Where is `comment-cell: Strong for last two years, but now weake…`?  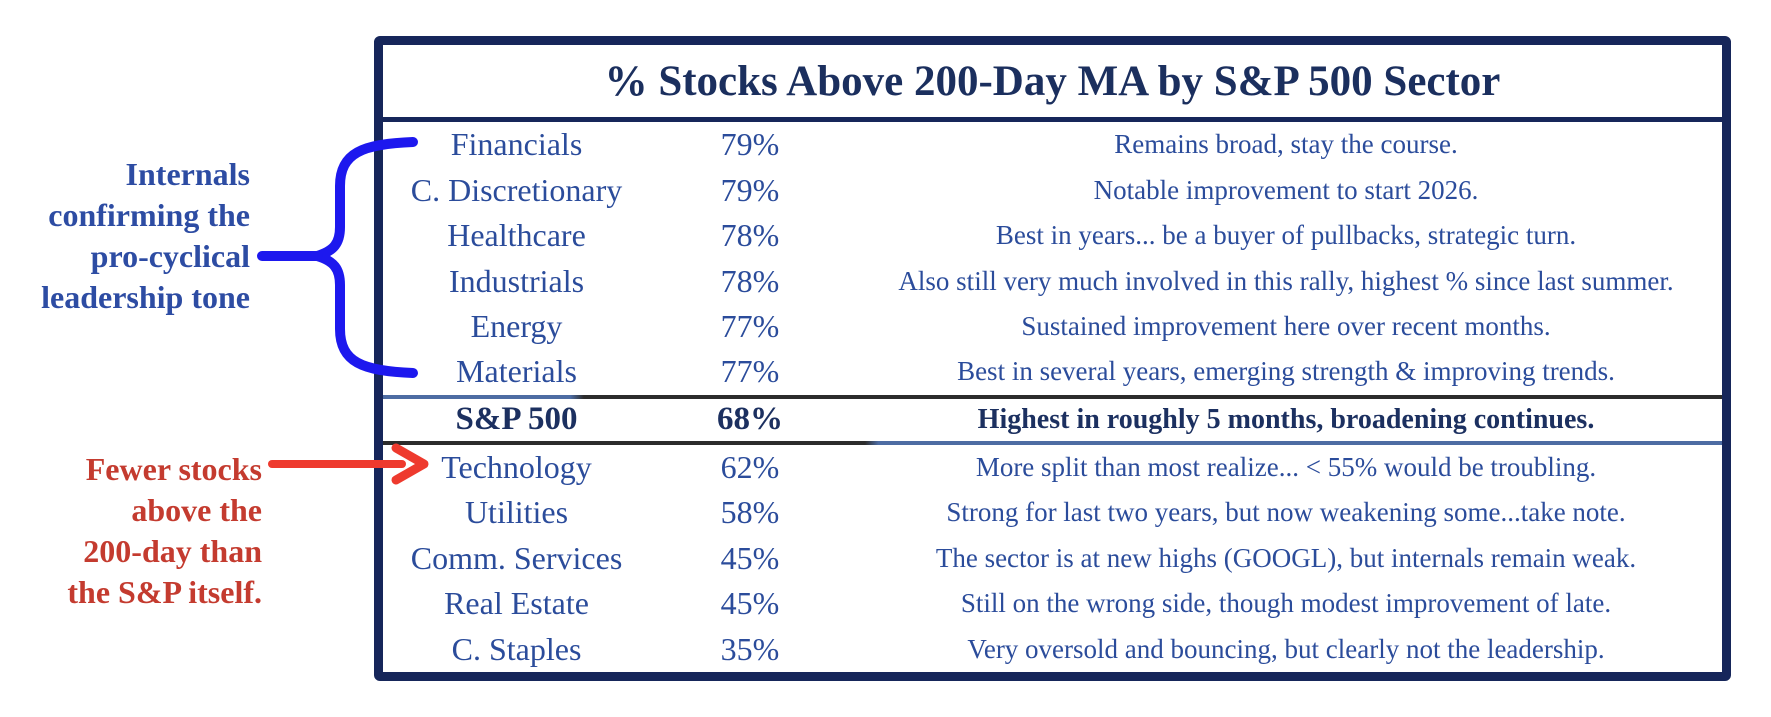
comment-cell: Strong for last two years, but now weake… is located at coordinates (1286, 512).